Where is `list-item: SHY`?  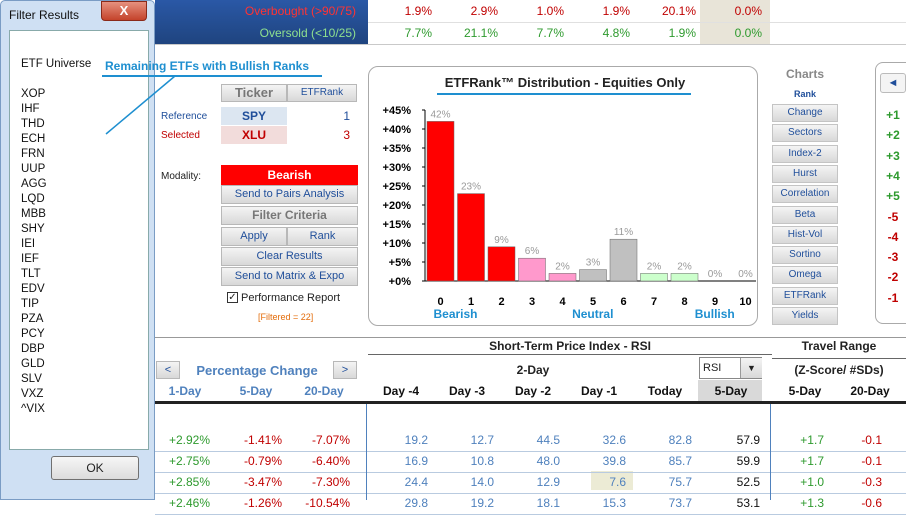 list-item: SHY is located at coordinates (33, 229).